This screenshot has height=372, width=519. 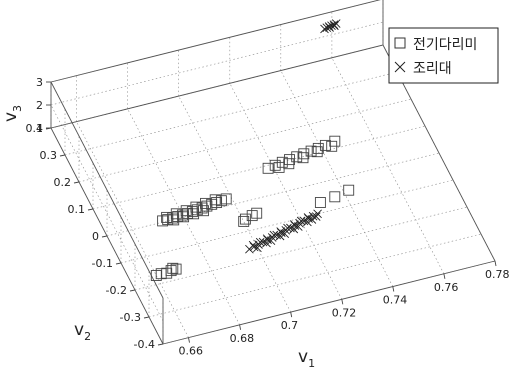 What do you see at coordinates (400, 43) in the screenshot?
I see `legend-square-marker` at bounding box center [400, 43].